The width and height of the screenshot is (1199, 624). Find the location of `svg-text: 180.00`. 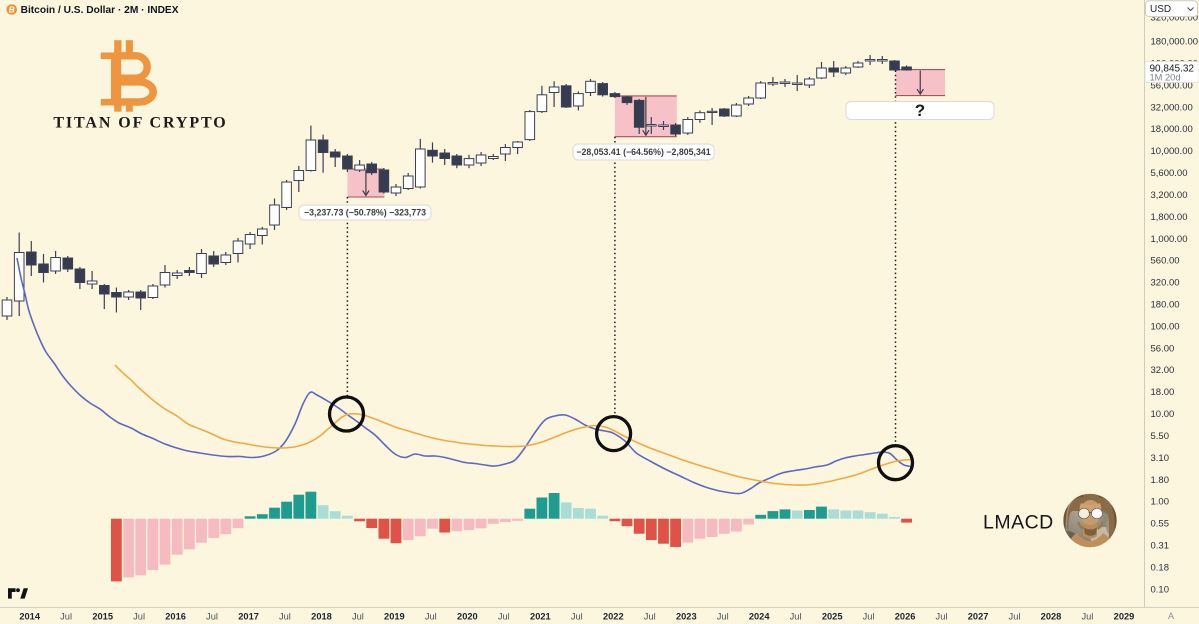

svg-text: 180.00 is located at coordinates (1165, 305).